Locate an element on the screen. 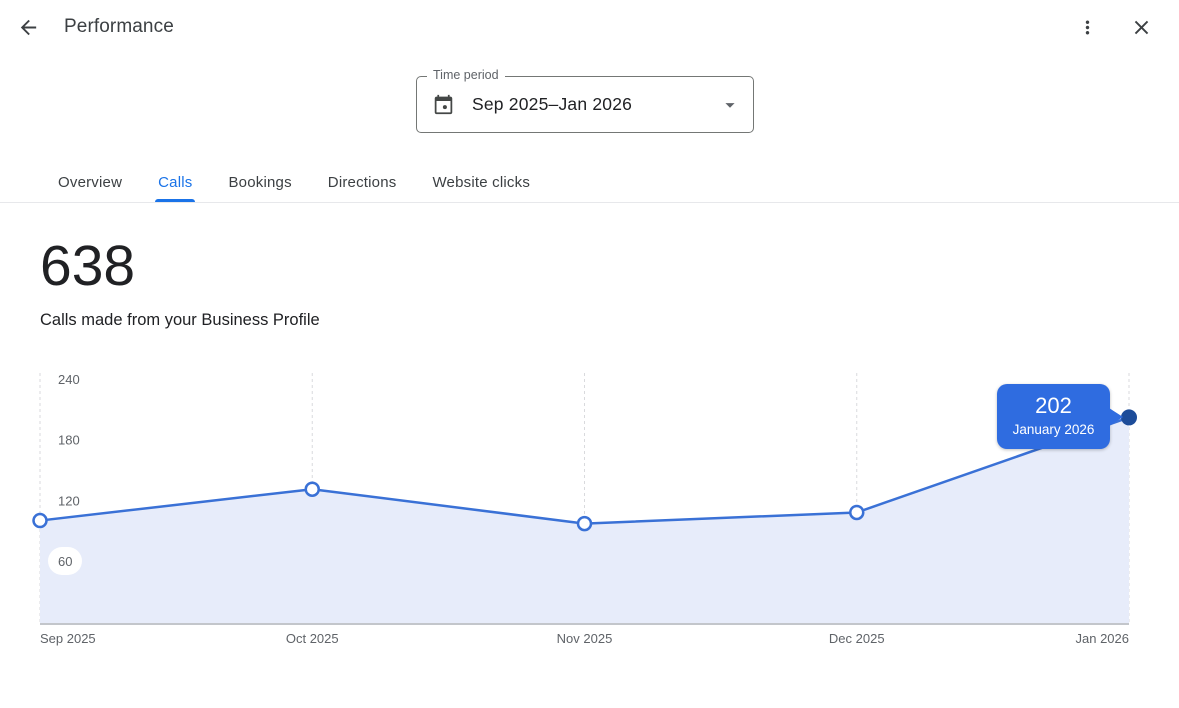 The image size is (1179, 708). tab-calls: Calls is located at coordinates (175, 182).